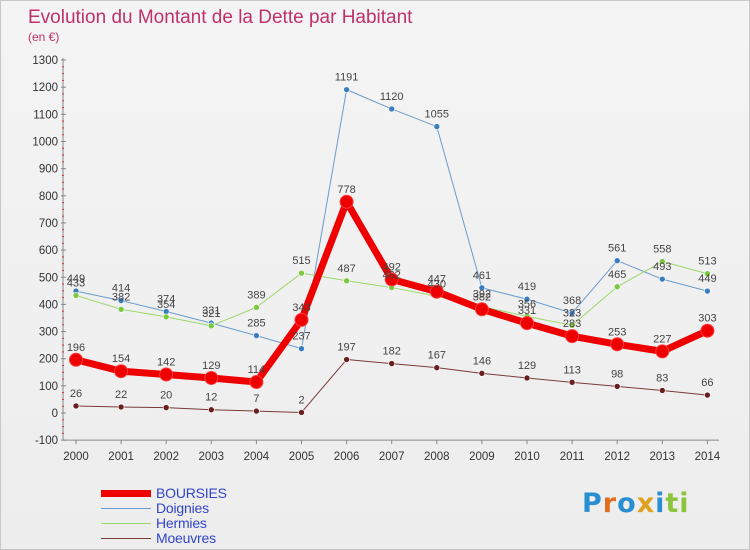 The height and width of the screenshot is (550, 750). I want to click on data-label-hermies: 487, so click(346, 269).